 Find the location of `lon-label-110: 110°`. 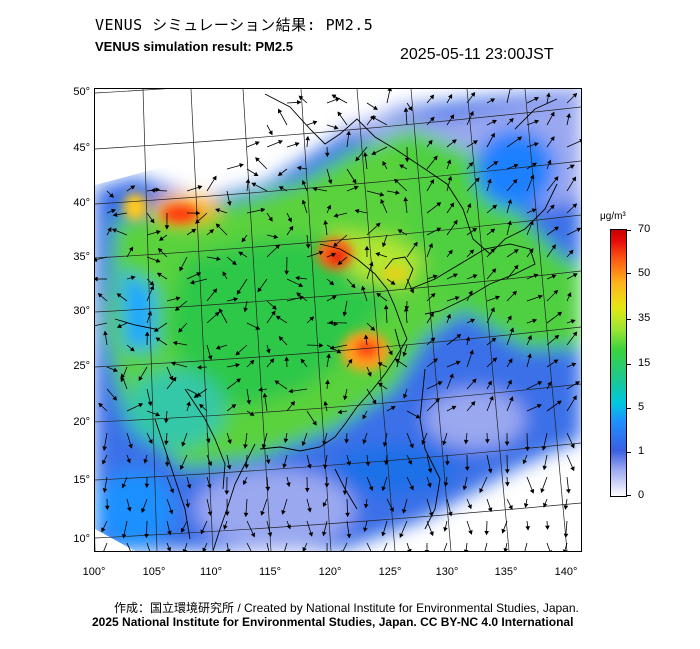

lon-label-110: 110° is located at coordinates (211, 572).